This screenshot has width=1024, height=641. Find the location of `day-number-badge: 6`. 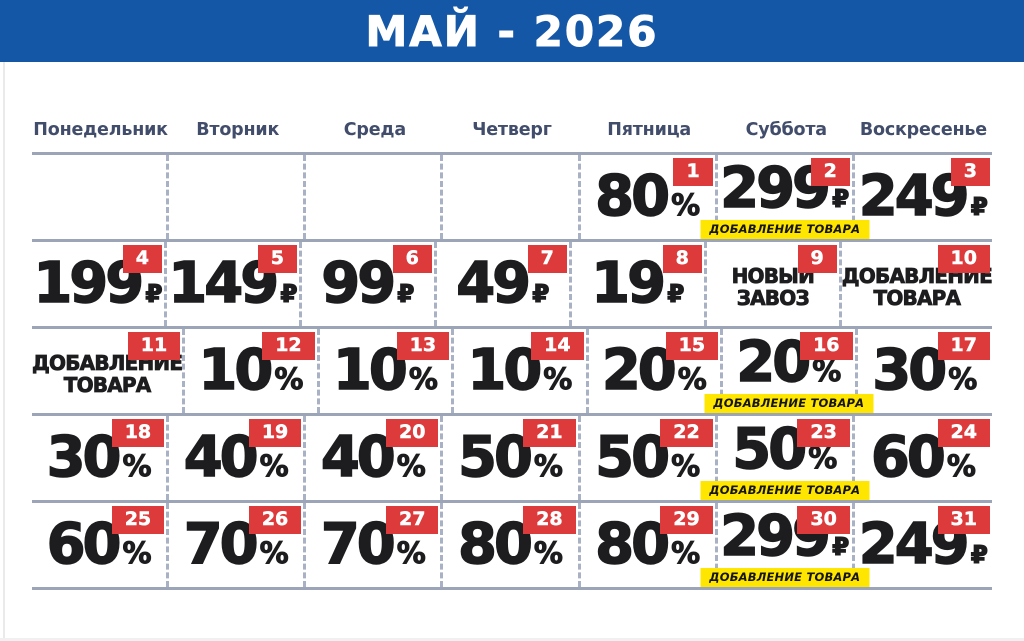

day-number-badge: 6 is located at coordinates (412, 259).